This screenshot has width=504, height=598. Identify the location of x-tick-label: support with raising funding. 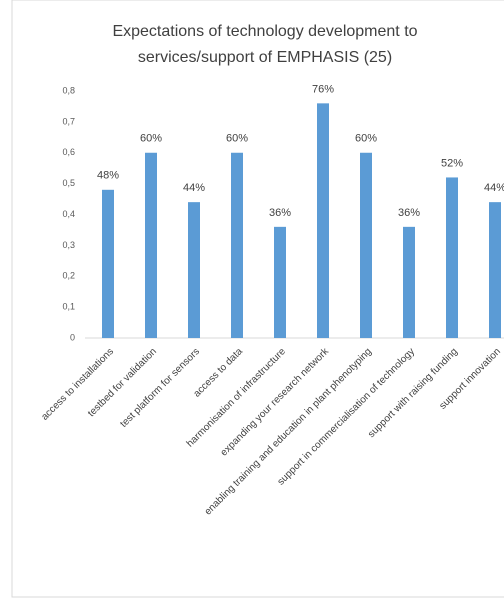
(413, 393).